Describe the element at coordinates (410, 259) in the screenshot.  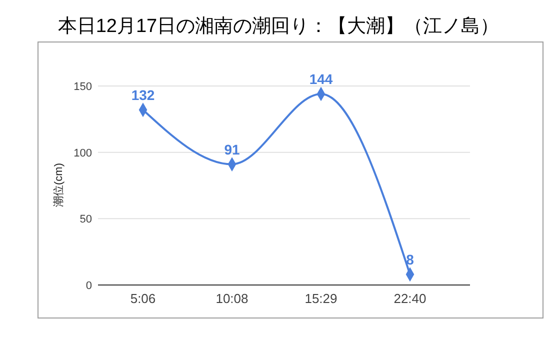
I see `data-label: 8` at that location.